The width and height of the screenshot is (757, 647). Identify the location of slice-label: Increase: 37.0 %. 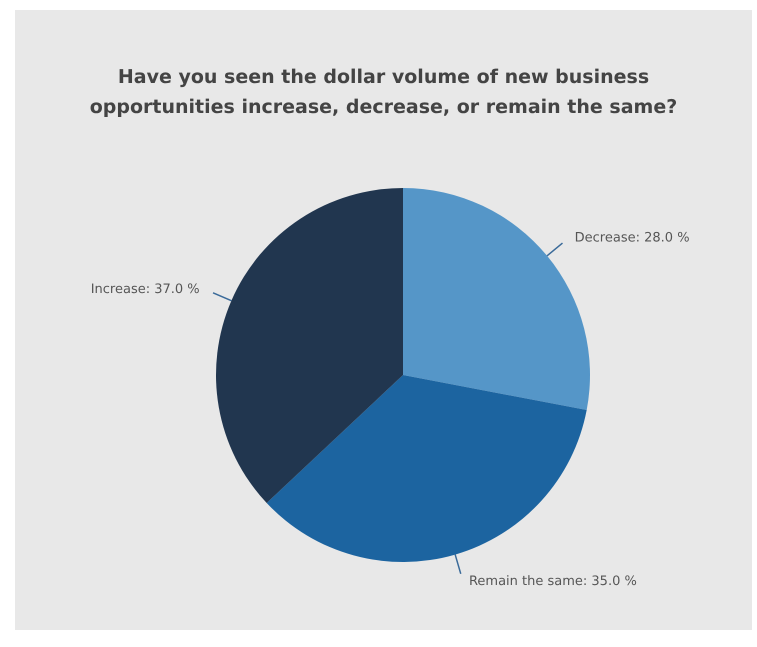
(145, 290).